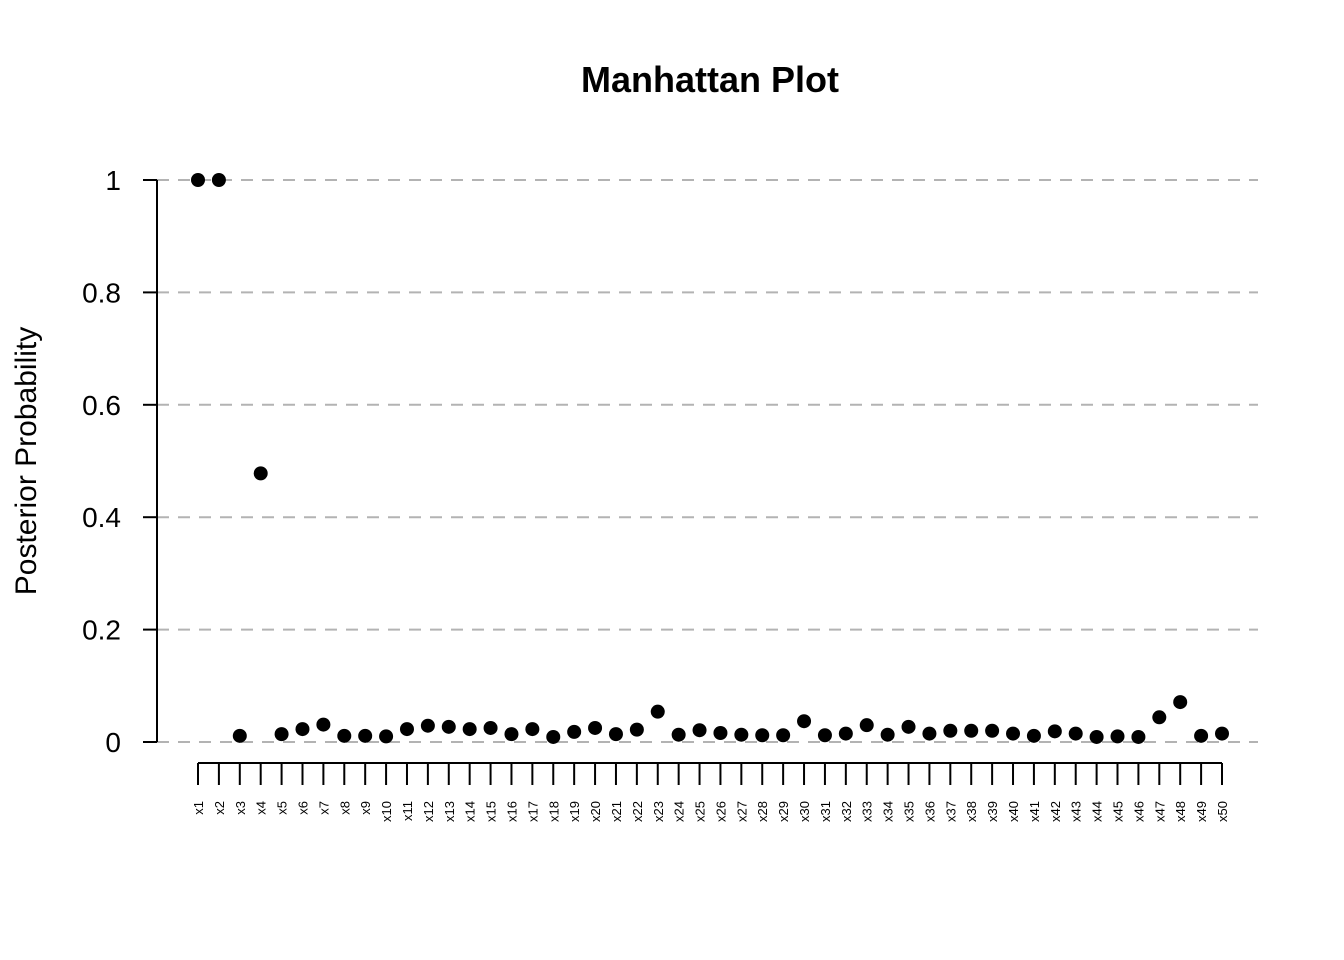  I want to click on x-tick-label: x6, so click(302, 808).